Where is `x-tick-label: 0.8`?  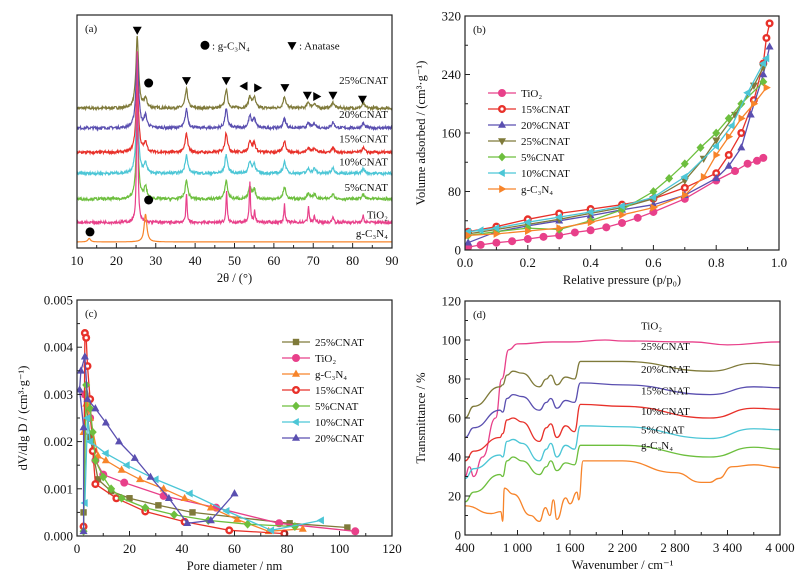 x-tick-label: 0.8 is located at coordinates (716, 262).